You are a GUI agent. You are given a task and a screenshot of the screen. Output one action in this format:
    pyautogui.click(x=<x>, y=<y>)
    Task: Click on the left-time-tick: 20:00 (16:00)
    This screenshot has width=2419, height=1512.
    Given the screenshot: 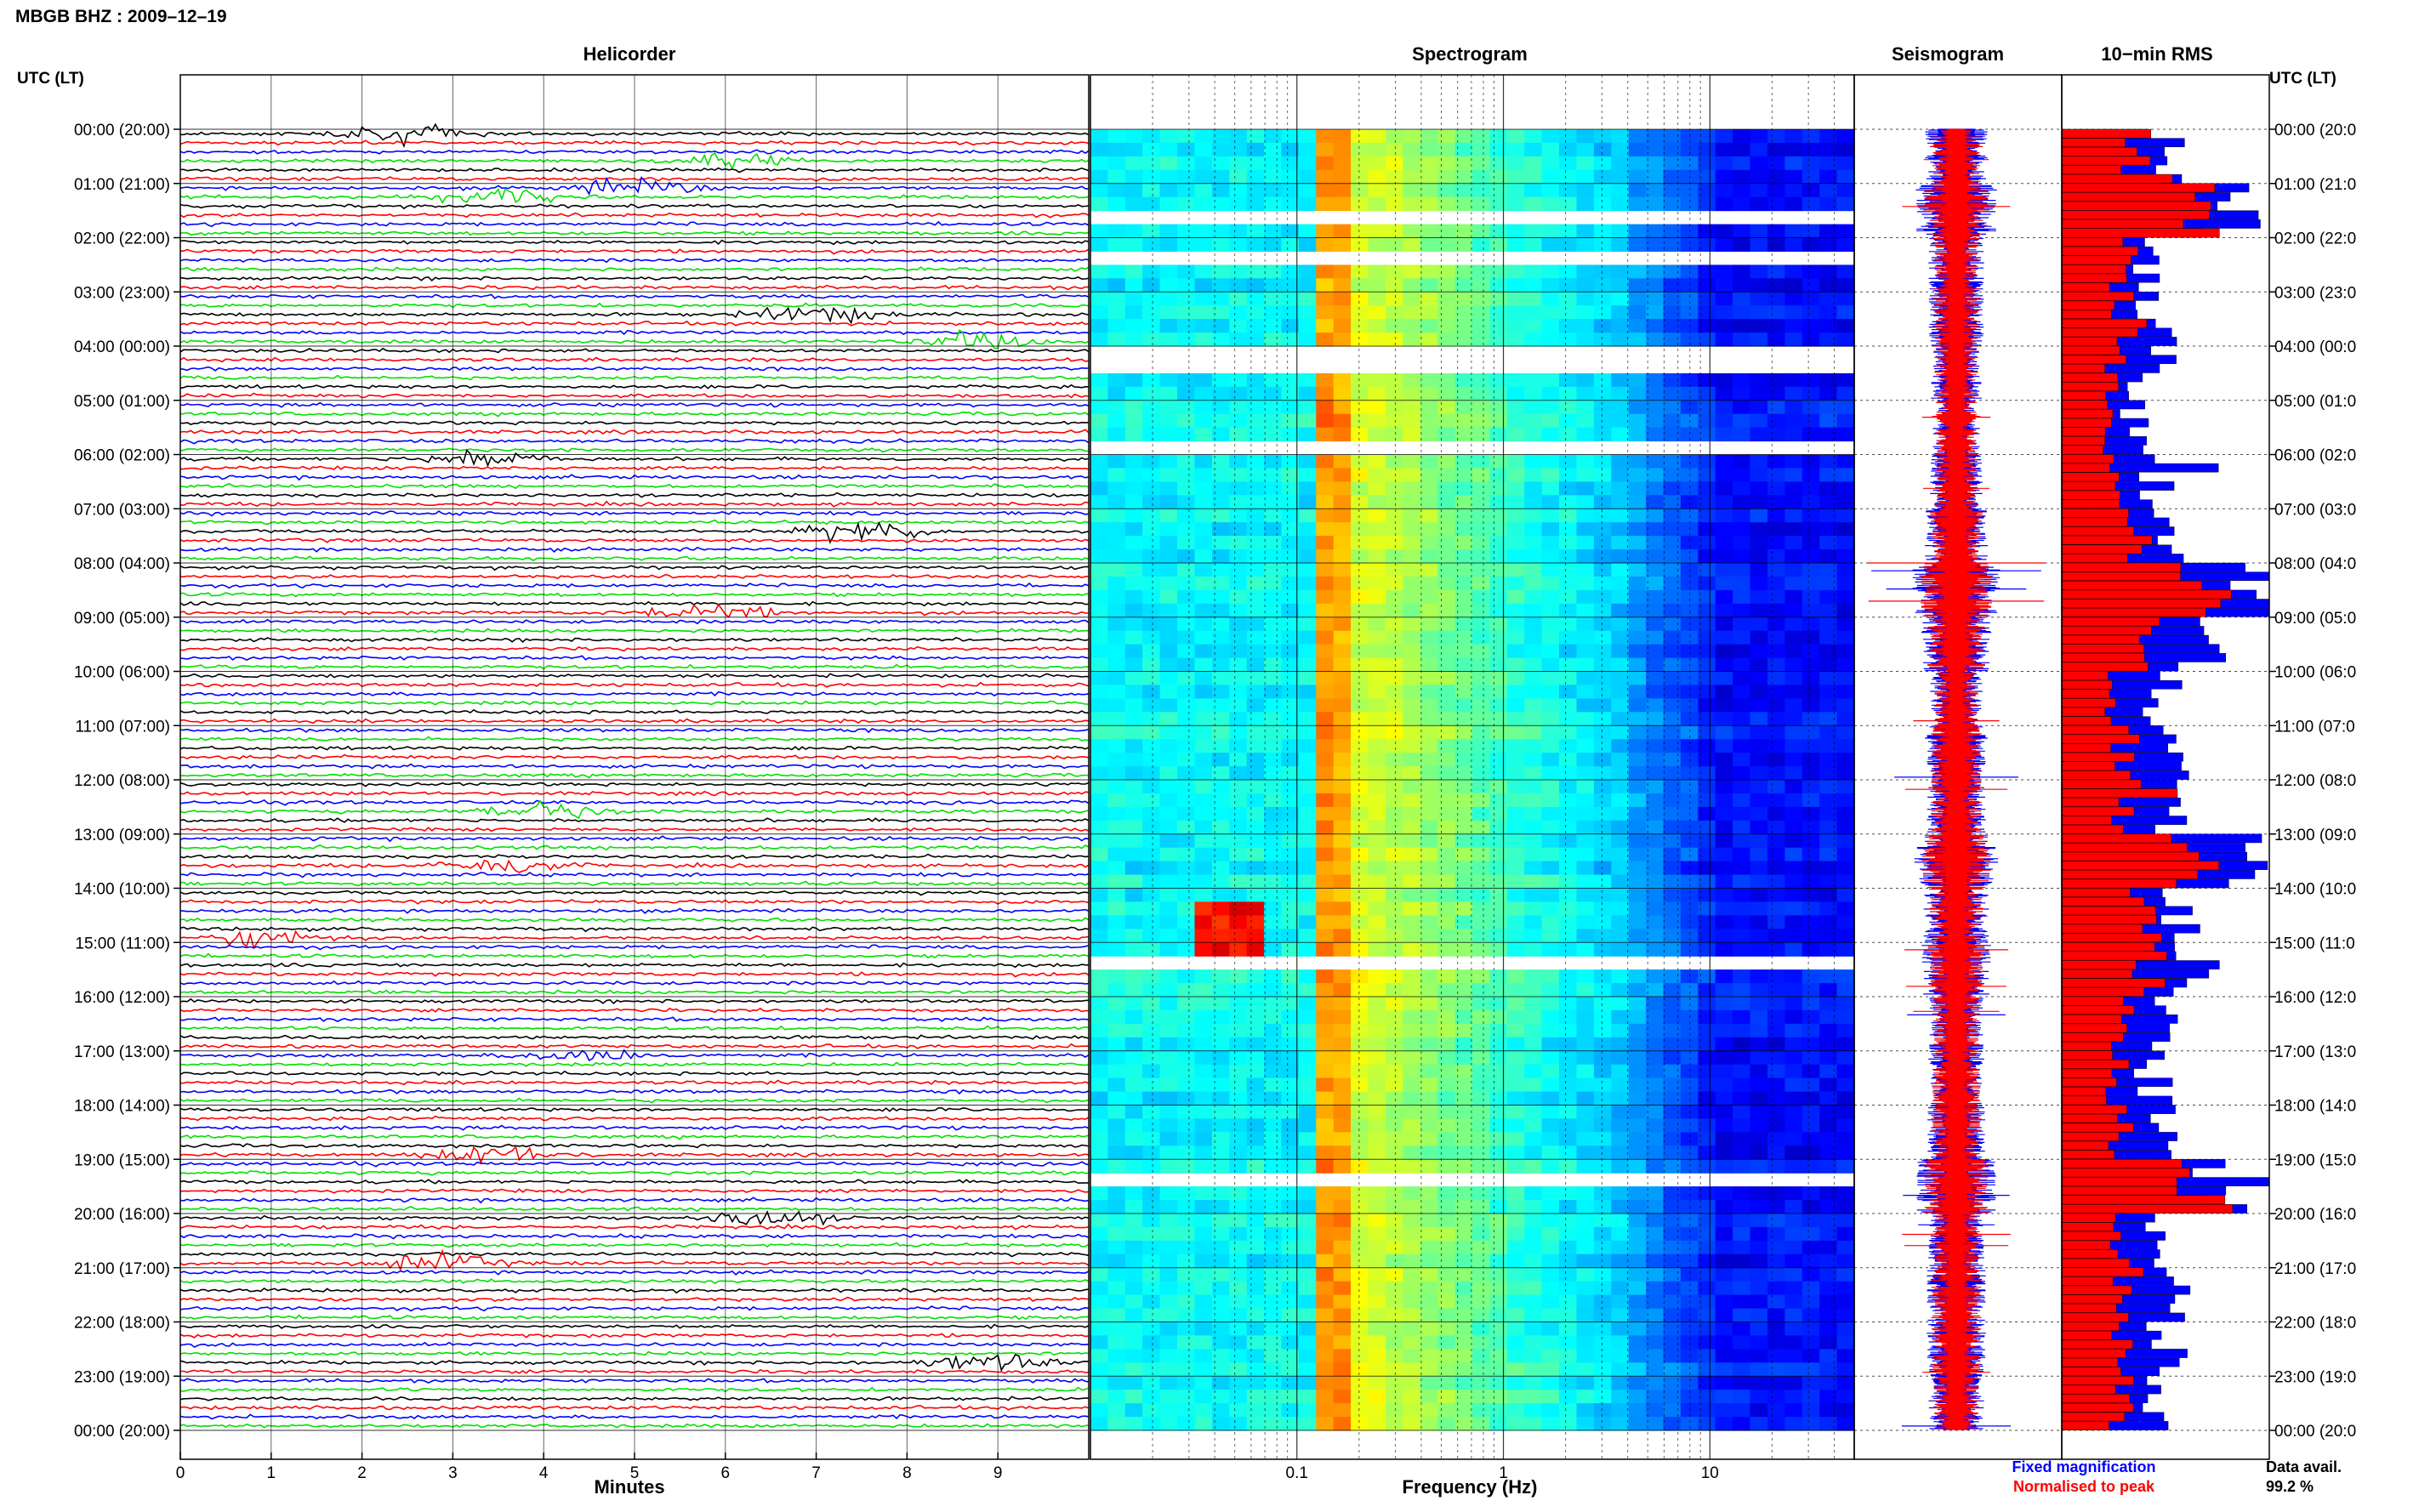 What is the action you would take?
    pyautogui.click(x=122, y=1215)
    